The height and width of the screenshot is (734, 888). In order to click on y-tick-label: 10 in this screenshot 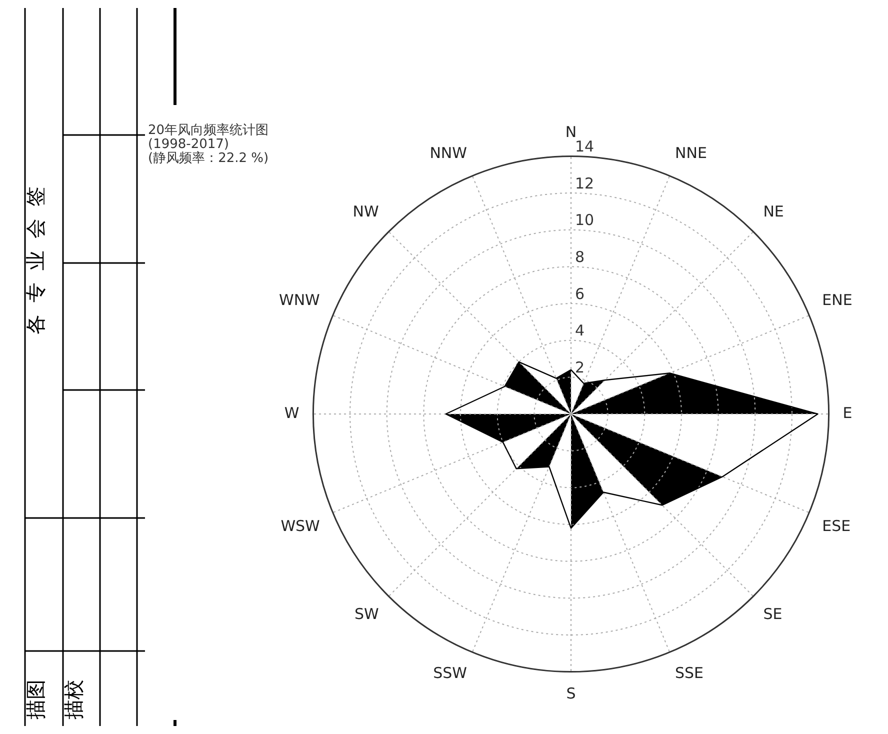, I will do `click(584, 220)`.